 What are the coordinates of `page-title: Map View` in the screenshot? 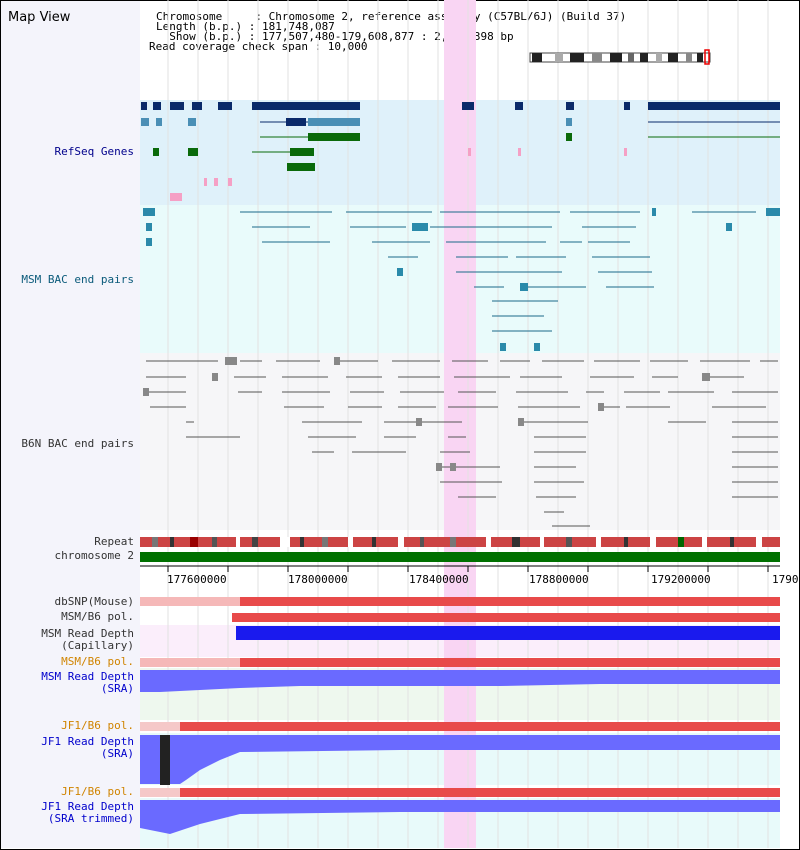 It's located at (39, 17).